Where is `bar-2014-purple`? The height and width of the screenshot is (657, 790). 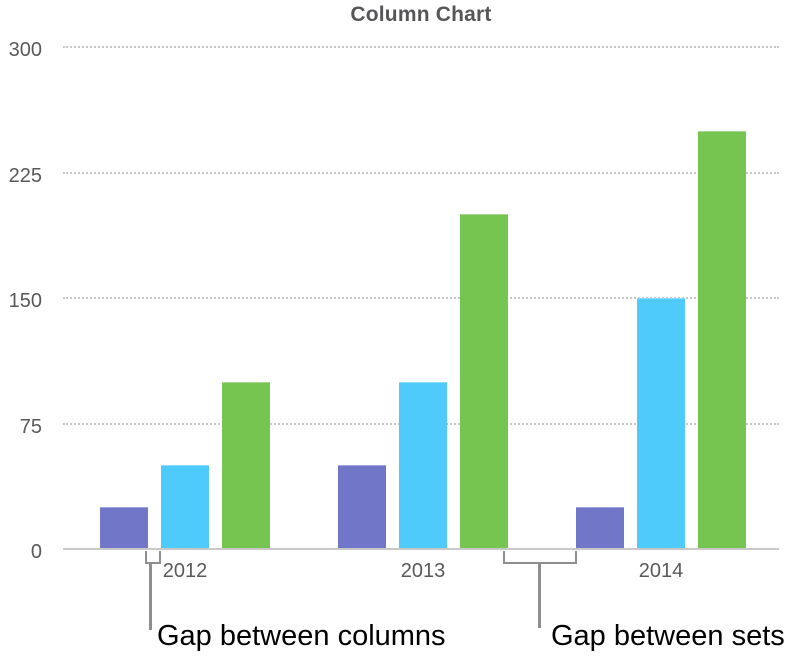
bar-2014-purple is located at coordinates (600, 528).